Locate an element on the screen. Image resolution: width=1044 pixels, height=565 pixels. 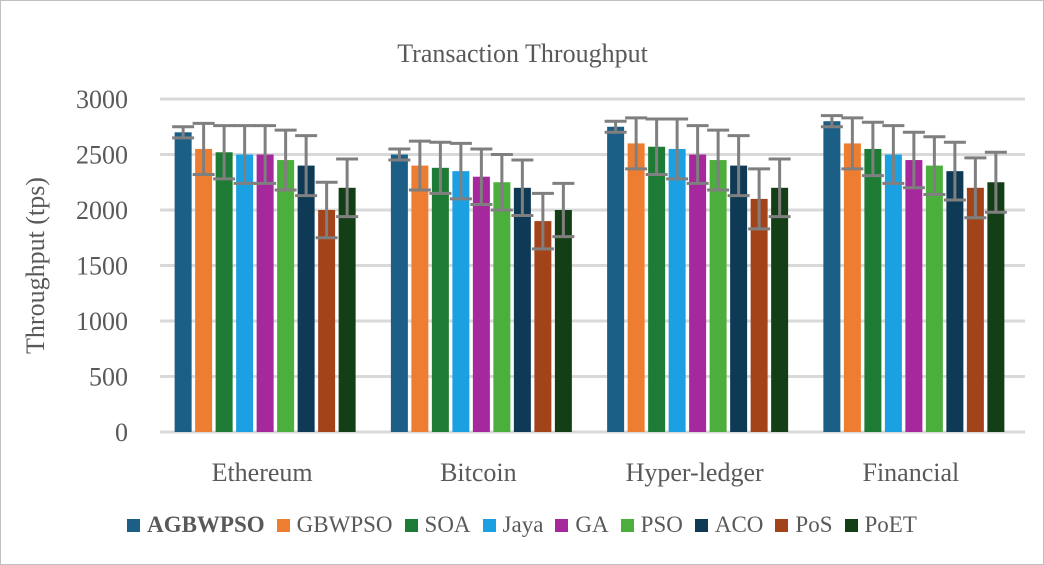
bar-ga-bitcoin is located at coordinates (481, 304).